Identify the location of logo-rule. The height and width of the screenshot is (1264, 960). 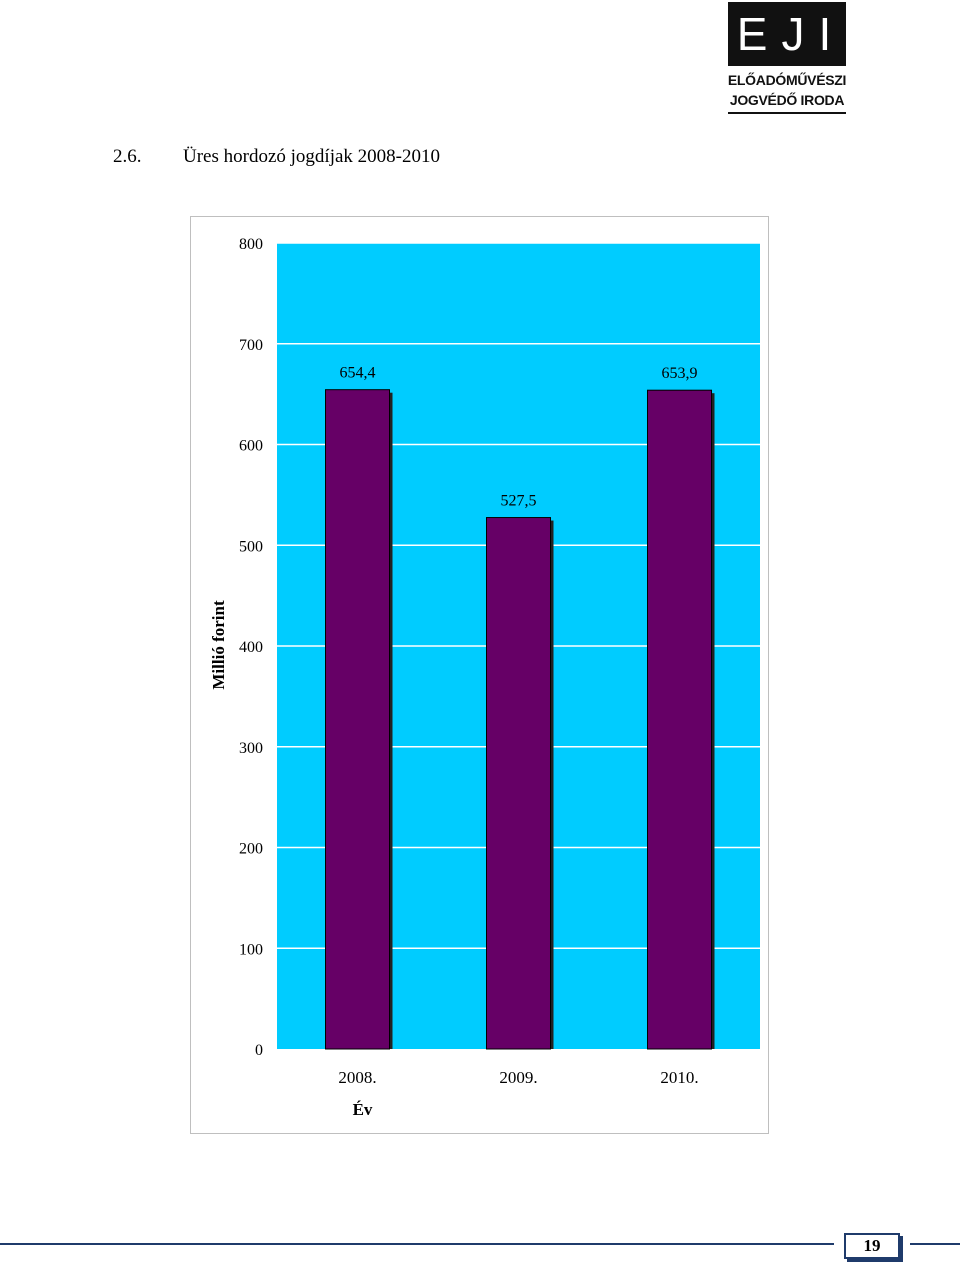
(787, 113).